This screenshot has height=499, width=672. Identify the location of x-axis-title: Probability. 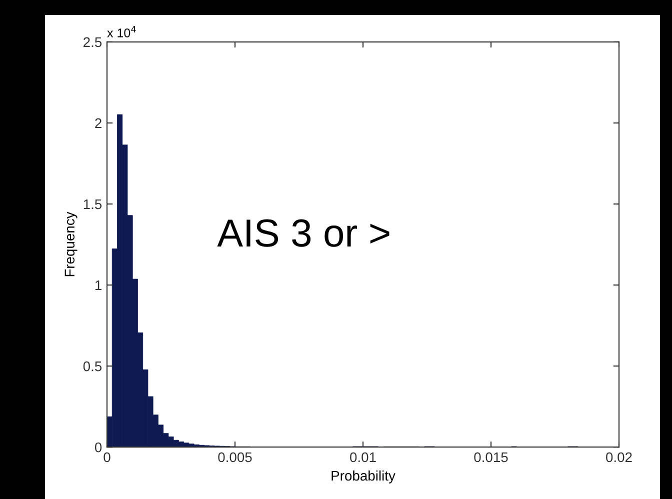
(364, 477).